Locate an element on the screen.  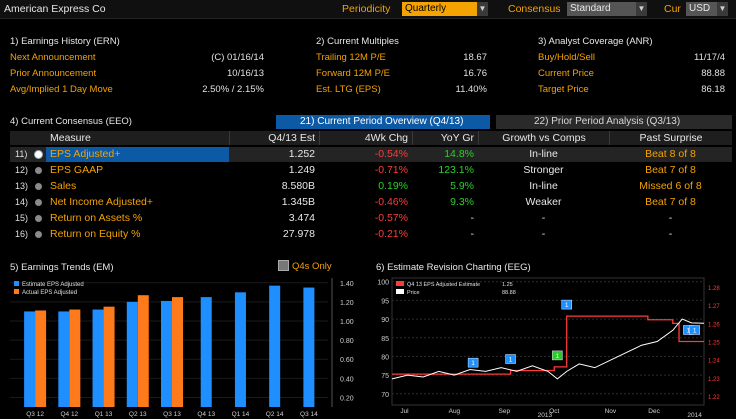
table-header is located at coordinates (371, 138).